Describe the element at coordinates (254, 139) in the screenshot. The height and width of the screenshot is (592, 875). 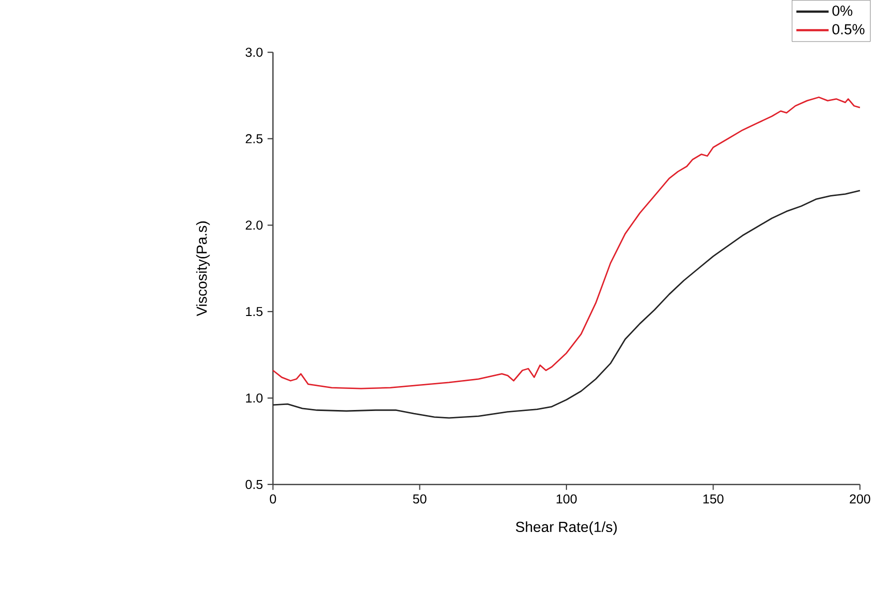
I see `y-tick-label: 2.5` at that location.